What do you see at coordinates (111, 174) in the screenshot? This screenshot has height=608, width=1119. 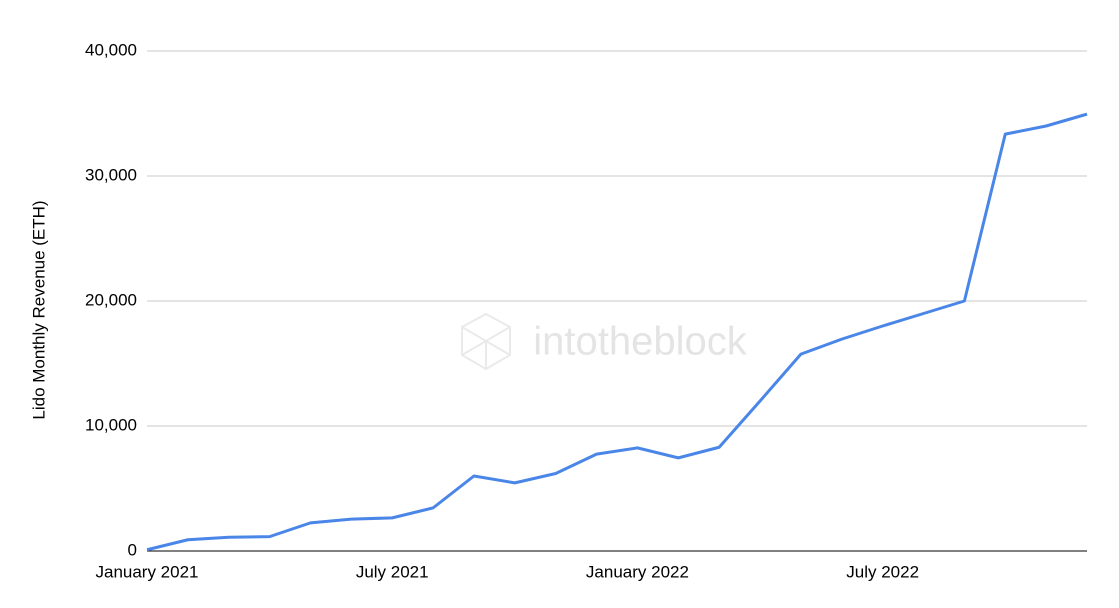 I see `y-tick-label: 30,000` at bounding box center [111, 174].